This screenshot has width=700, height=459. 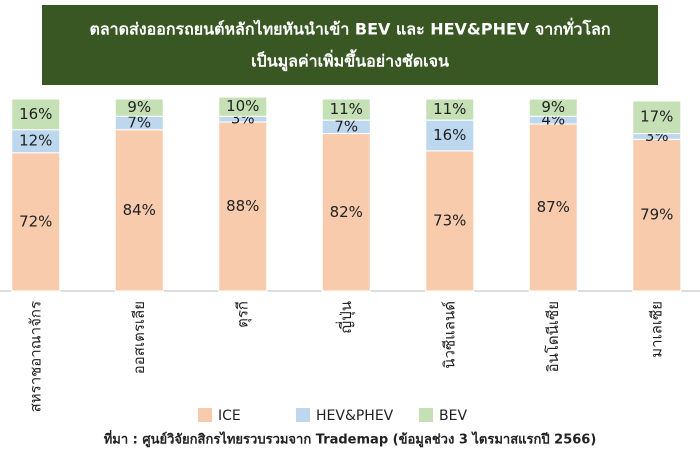 I want to click on value-label: 10%, so click(x=242, y=106).